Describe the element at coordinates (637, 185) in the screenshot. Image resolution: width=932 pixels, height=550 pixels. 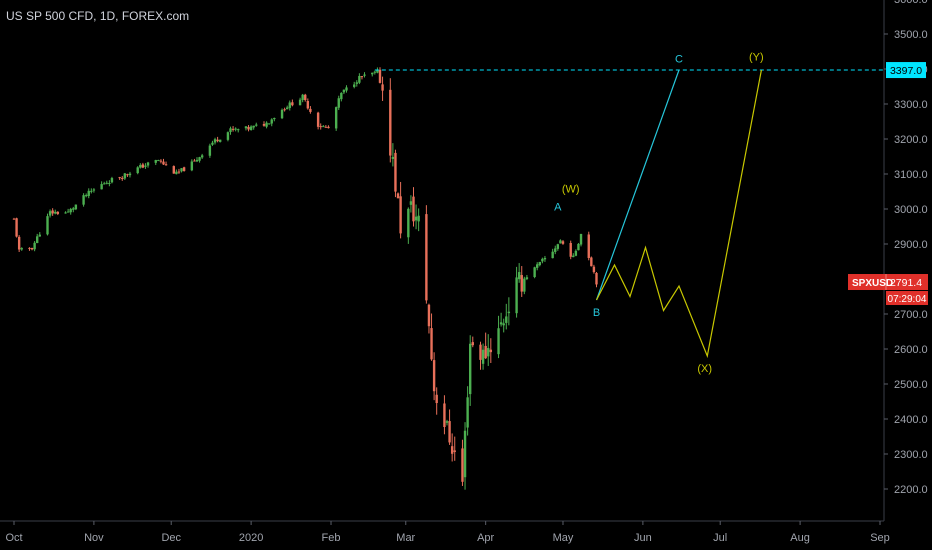
I see `projection-path-c` at that location.